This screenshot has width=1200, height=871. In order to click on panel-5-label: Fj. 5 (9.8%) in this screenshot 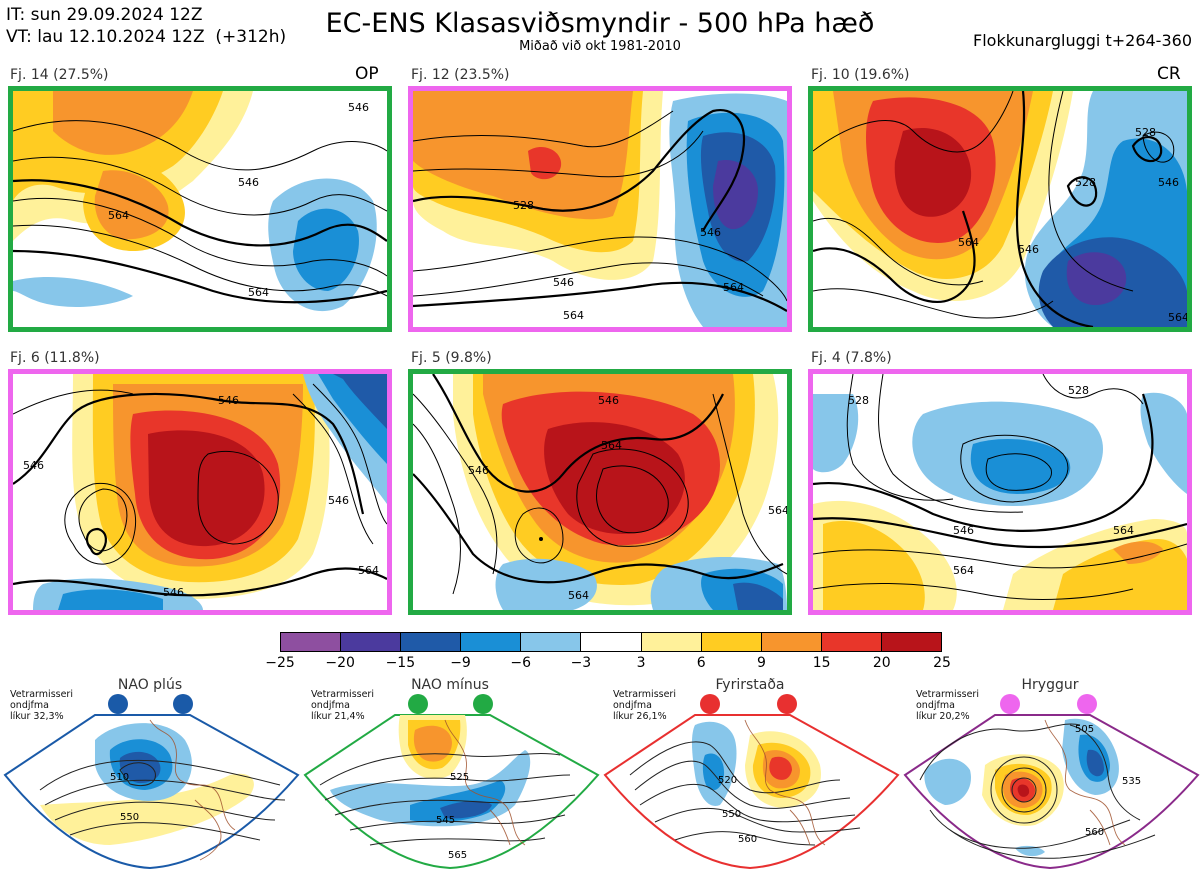, I will do `click(451, 358)`.